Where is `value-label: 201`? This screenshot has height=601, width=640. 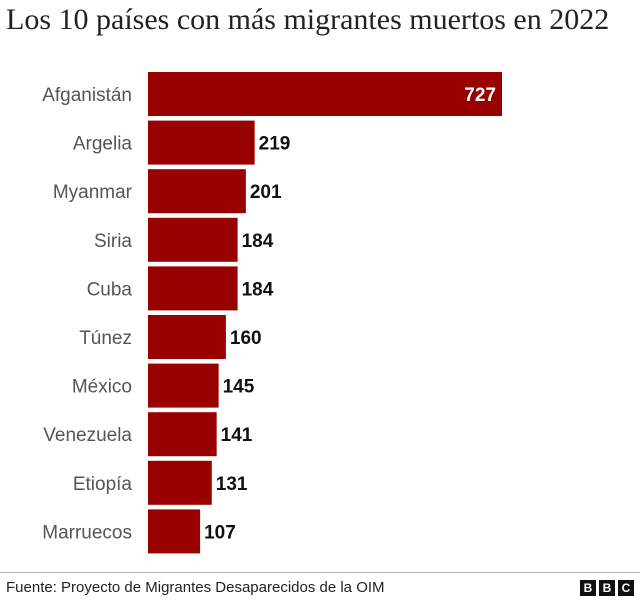 value-label: 201 is located at coordinates (266, 192).